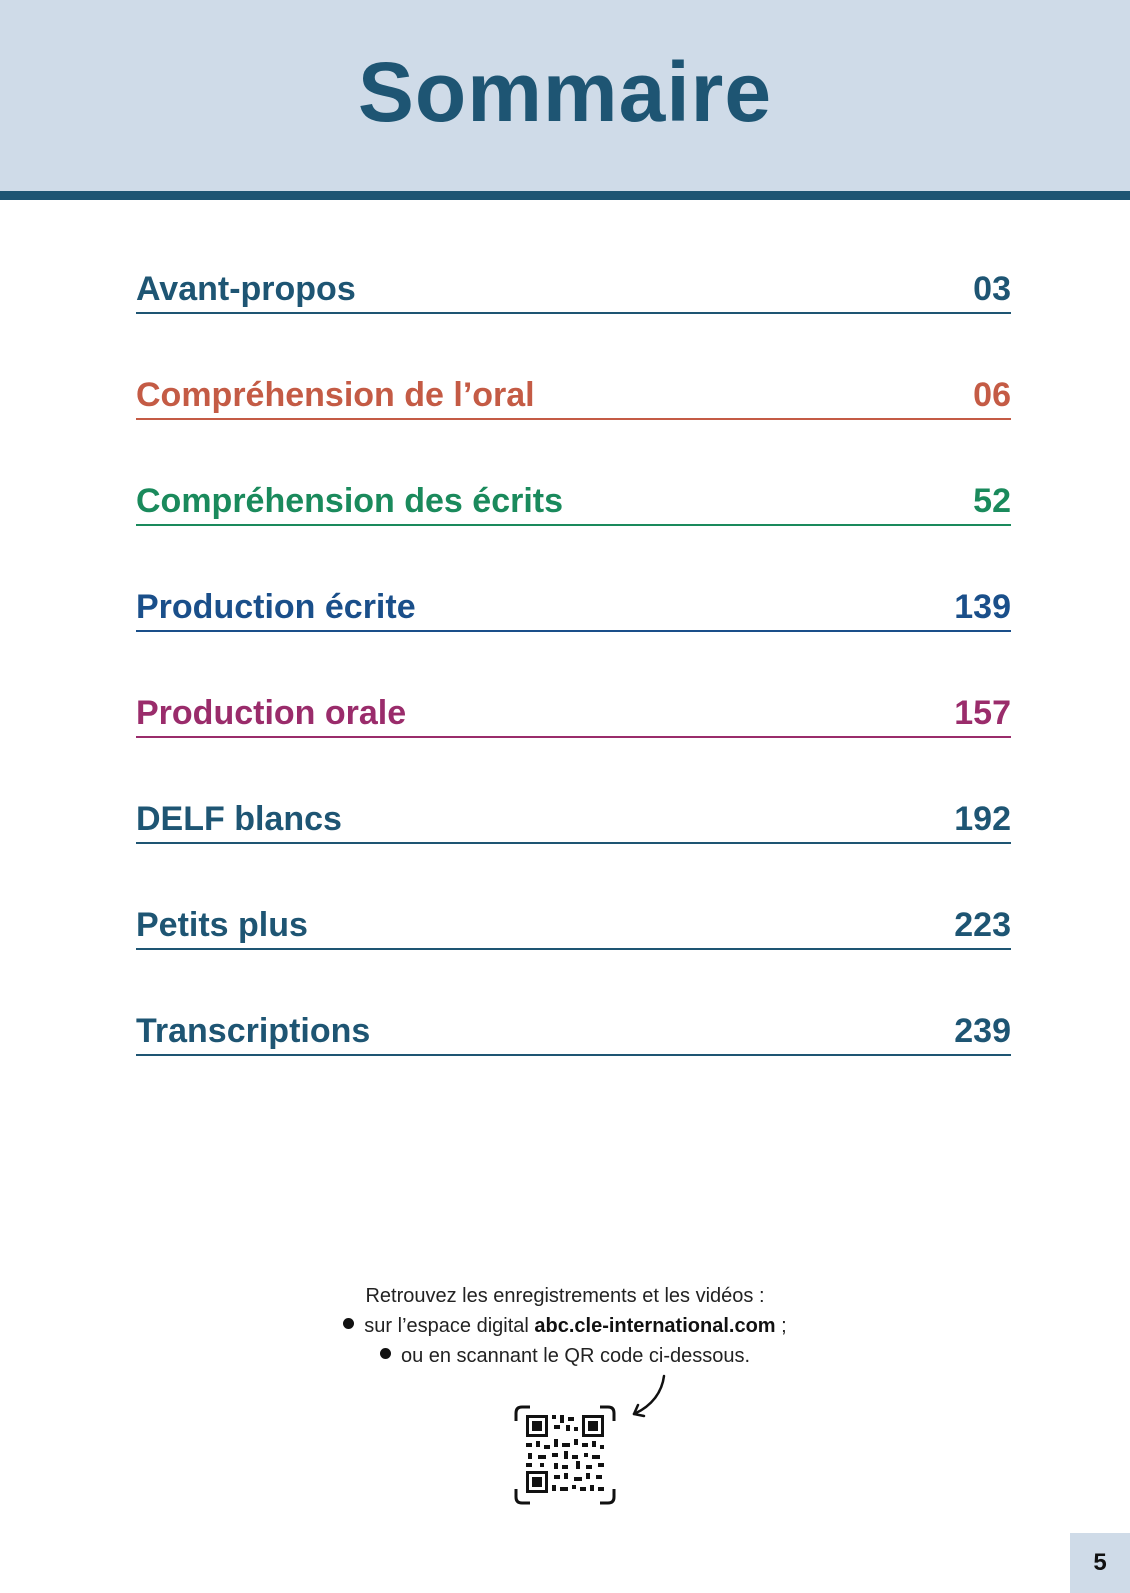  Describe the element at coordinates (982, 713) in the screenshot. I see `toc-page-number: 157` at that location.